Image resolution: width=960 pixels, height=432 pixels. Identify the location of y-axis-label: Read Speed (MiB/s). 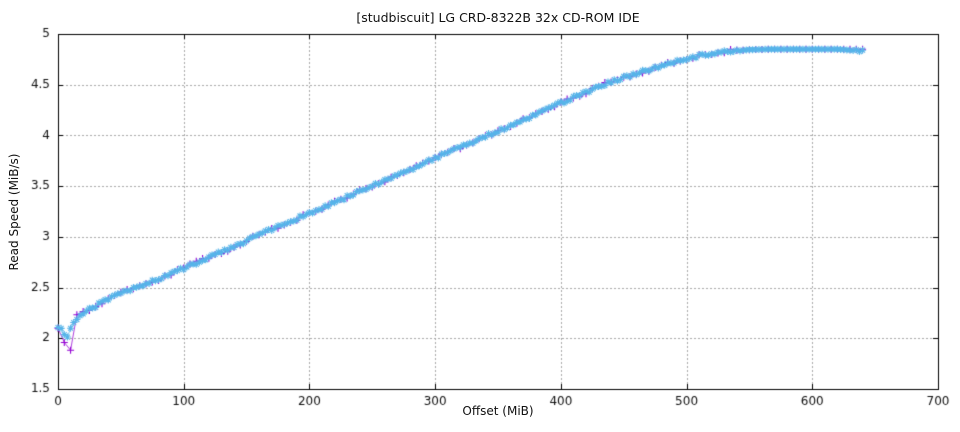
(14, 212).